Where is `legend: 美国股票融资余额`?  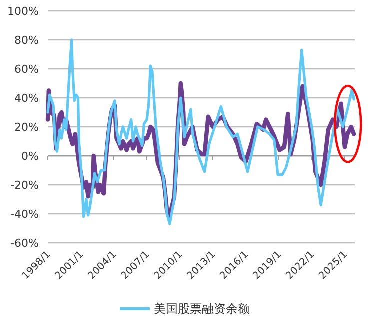 legend: 美国股票融资余额 is located at coordinates (185, 309).